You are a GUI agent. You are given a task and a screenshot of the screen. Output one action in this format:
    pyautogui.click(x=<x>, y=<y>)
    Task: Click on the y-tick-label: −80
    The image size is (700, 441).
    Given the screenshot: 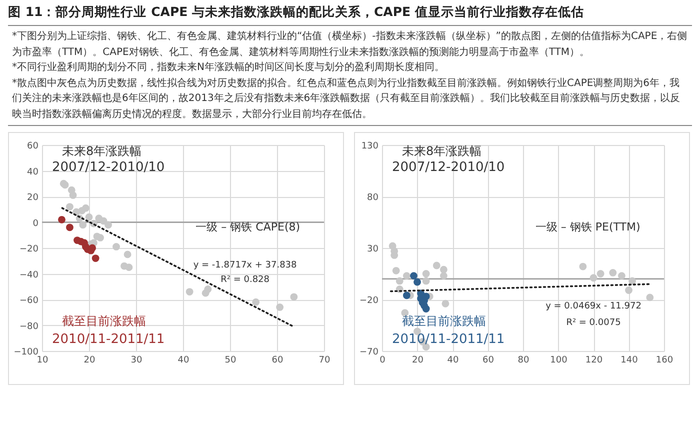 What is the action you would take?
    pyautogui.click(x=29, y=327)
    